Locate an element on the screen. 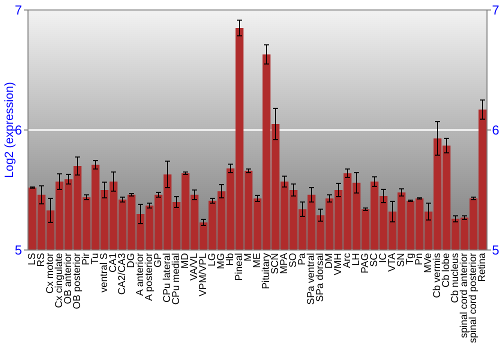  x-tick-label: A posterior is located at coordinates (149, 276).